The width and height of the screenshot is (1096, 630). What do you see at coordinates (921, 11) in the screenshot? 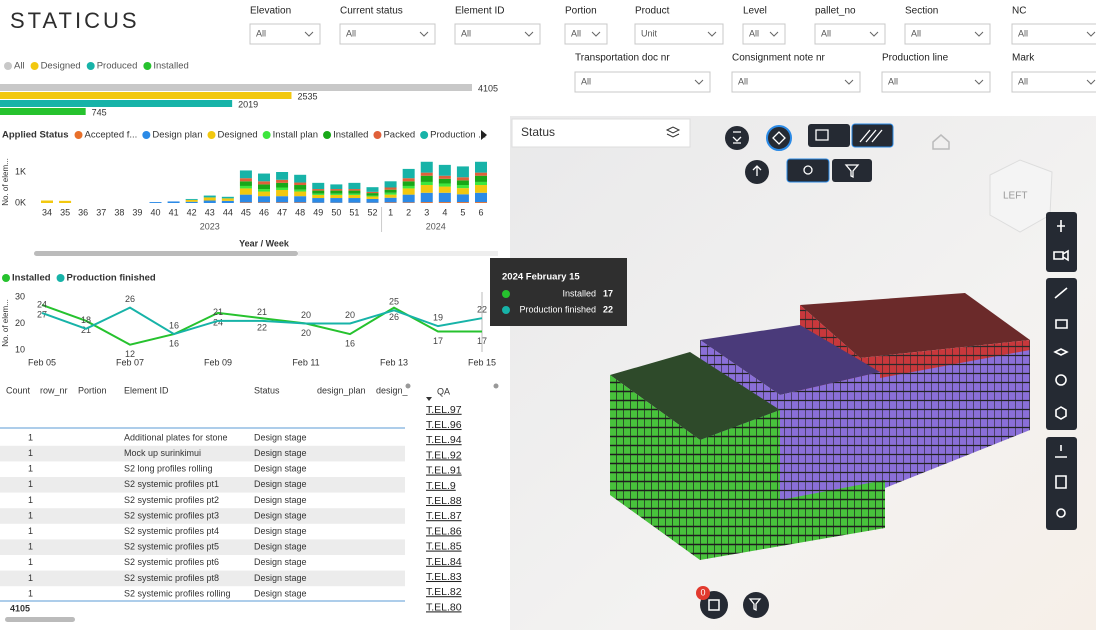
I see `filter-label: Section` at bounding box center [921, 11].